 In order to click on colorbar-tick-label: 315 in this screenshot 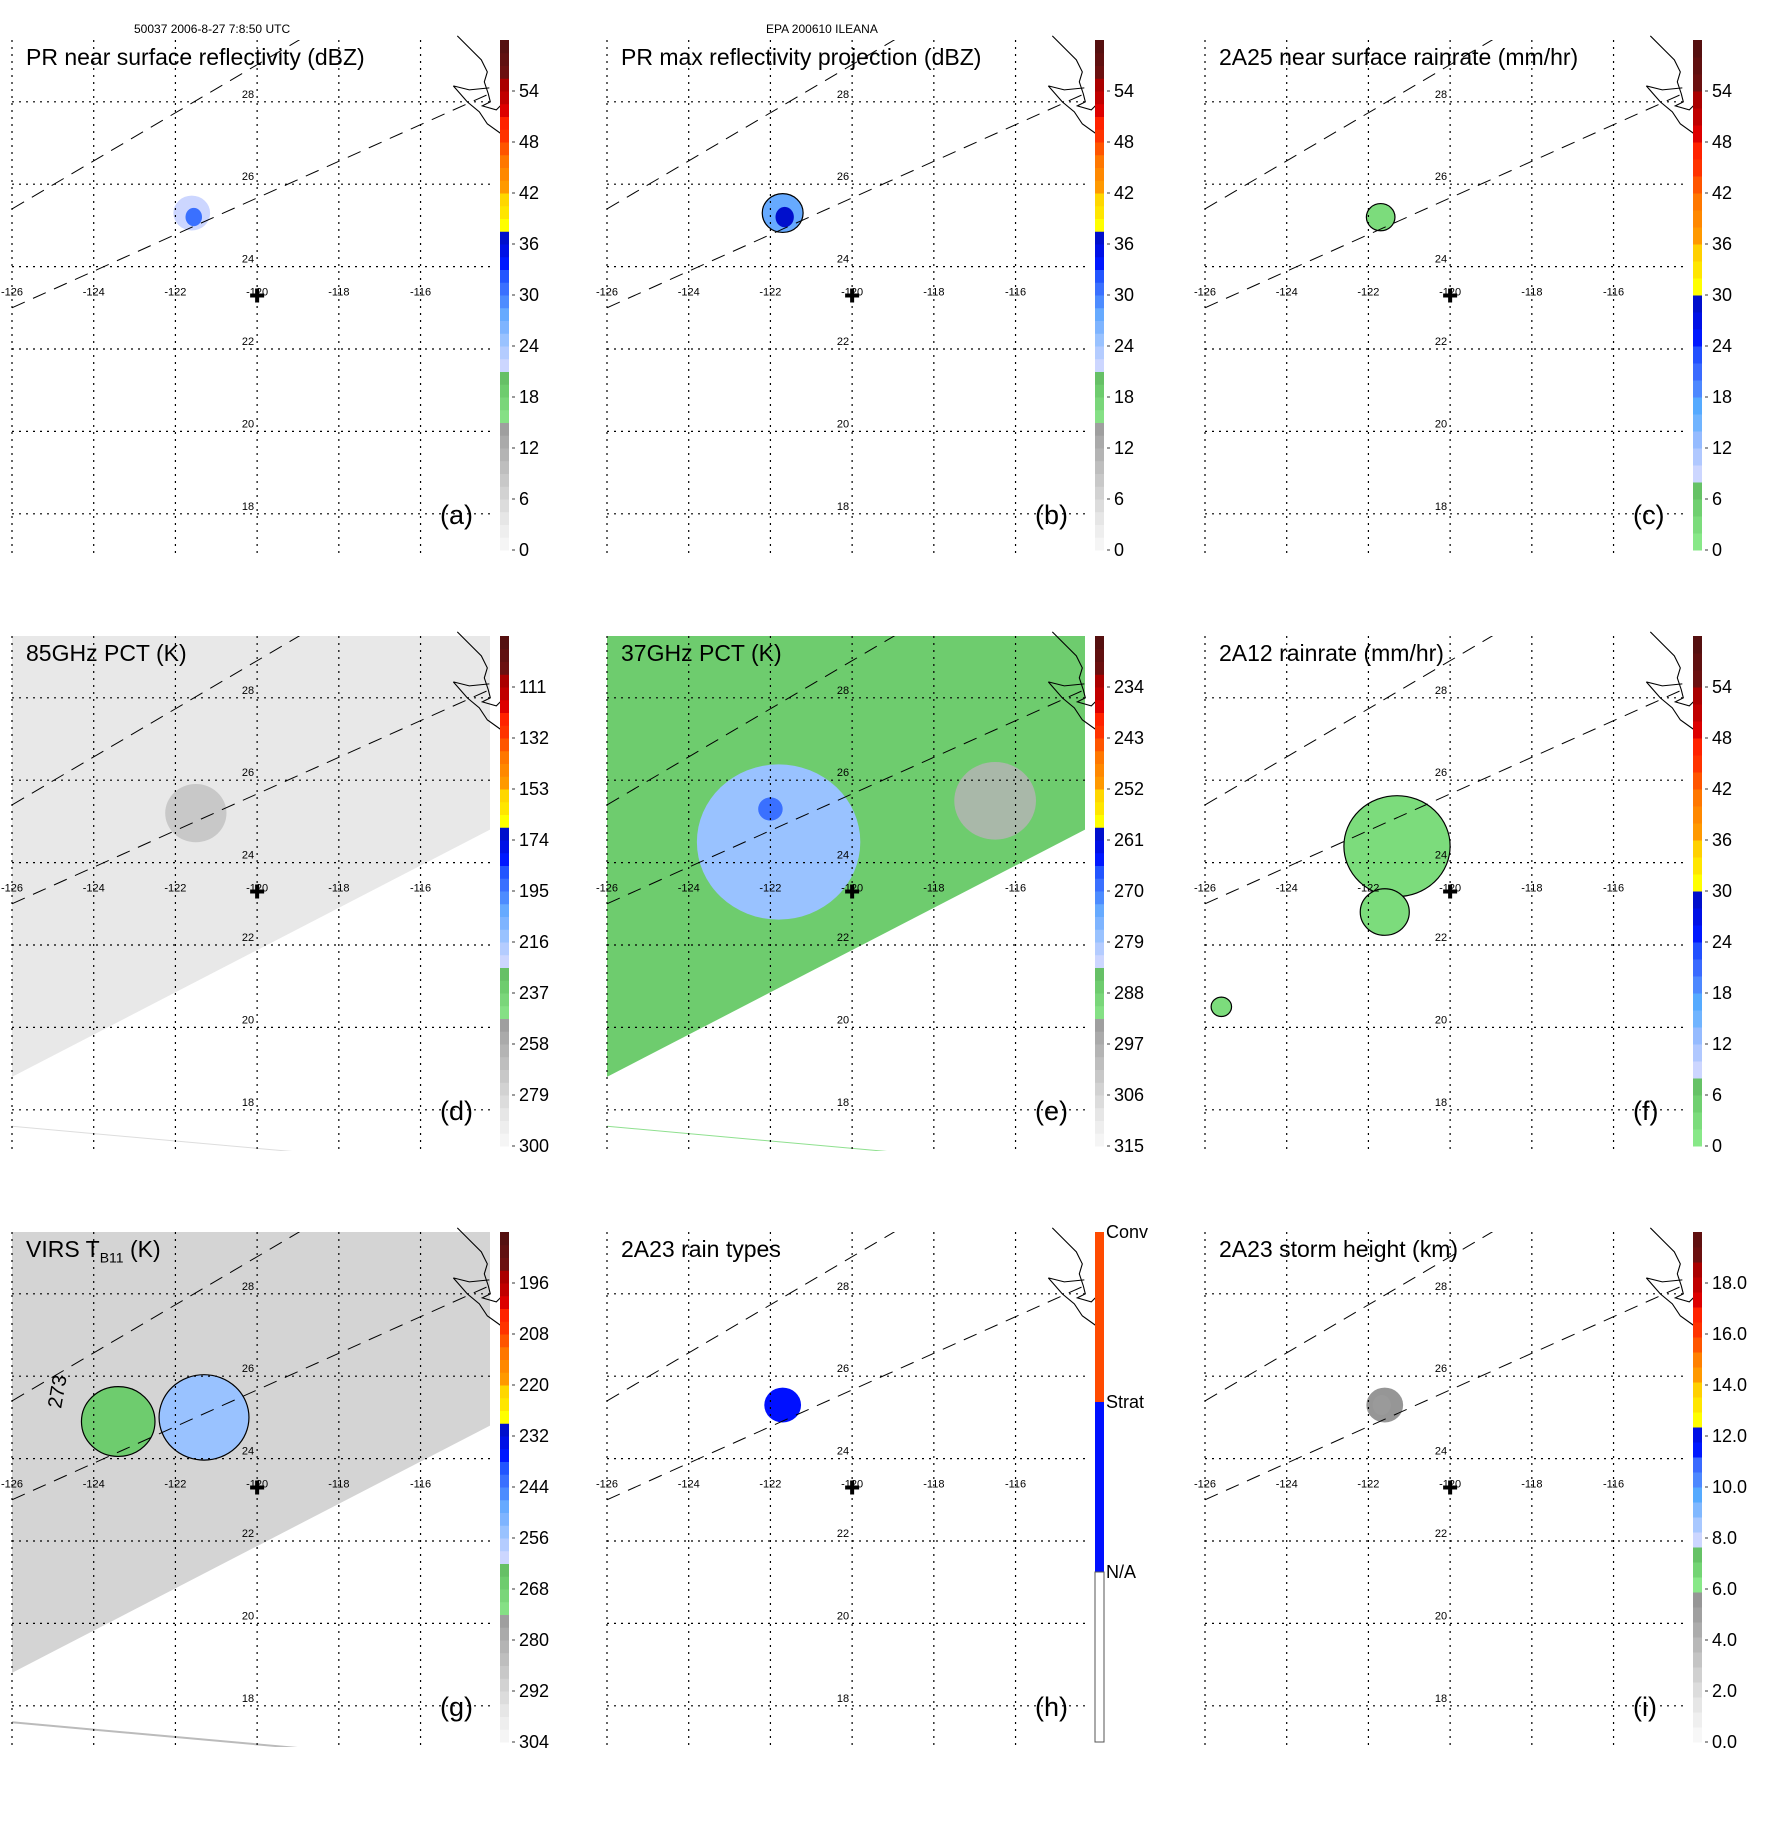, I will do `click(1129, 1146)`.